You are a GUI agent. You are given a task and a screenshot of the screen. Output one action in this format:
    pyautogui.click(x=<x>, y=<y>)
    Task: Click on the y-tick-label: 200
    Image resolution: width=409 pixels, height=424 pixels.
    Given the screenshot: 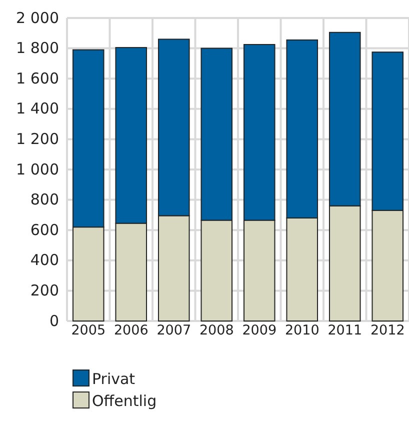 What is the action you would take?
    pyautogui.click(x=44, y=291)
    